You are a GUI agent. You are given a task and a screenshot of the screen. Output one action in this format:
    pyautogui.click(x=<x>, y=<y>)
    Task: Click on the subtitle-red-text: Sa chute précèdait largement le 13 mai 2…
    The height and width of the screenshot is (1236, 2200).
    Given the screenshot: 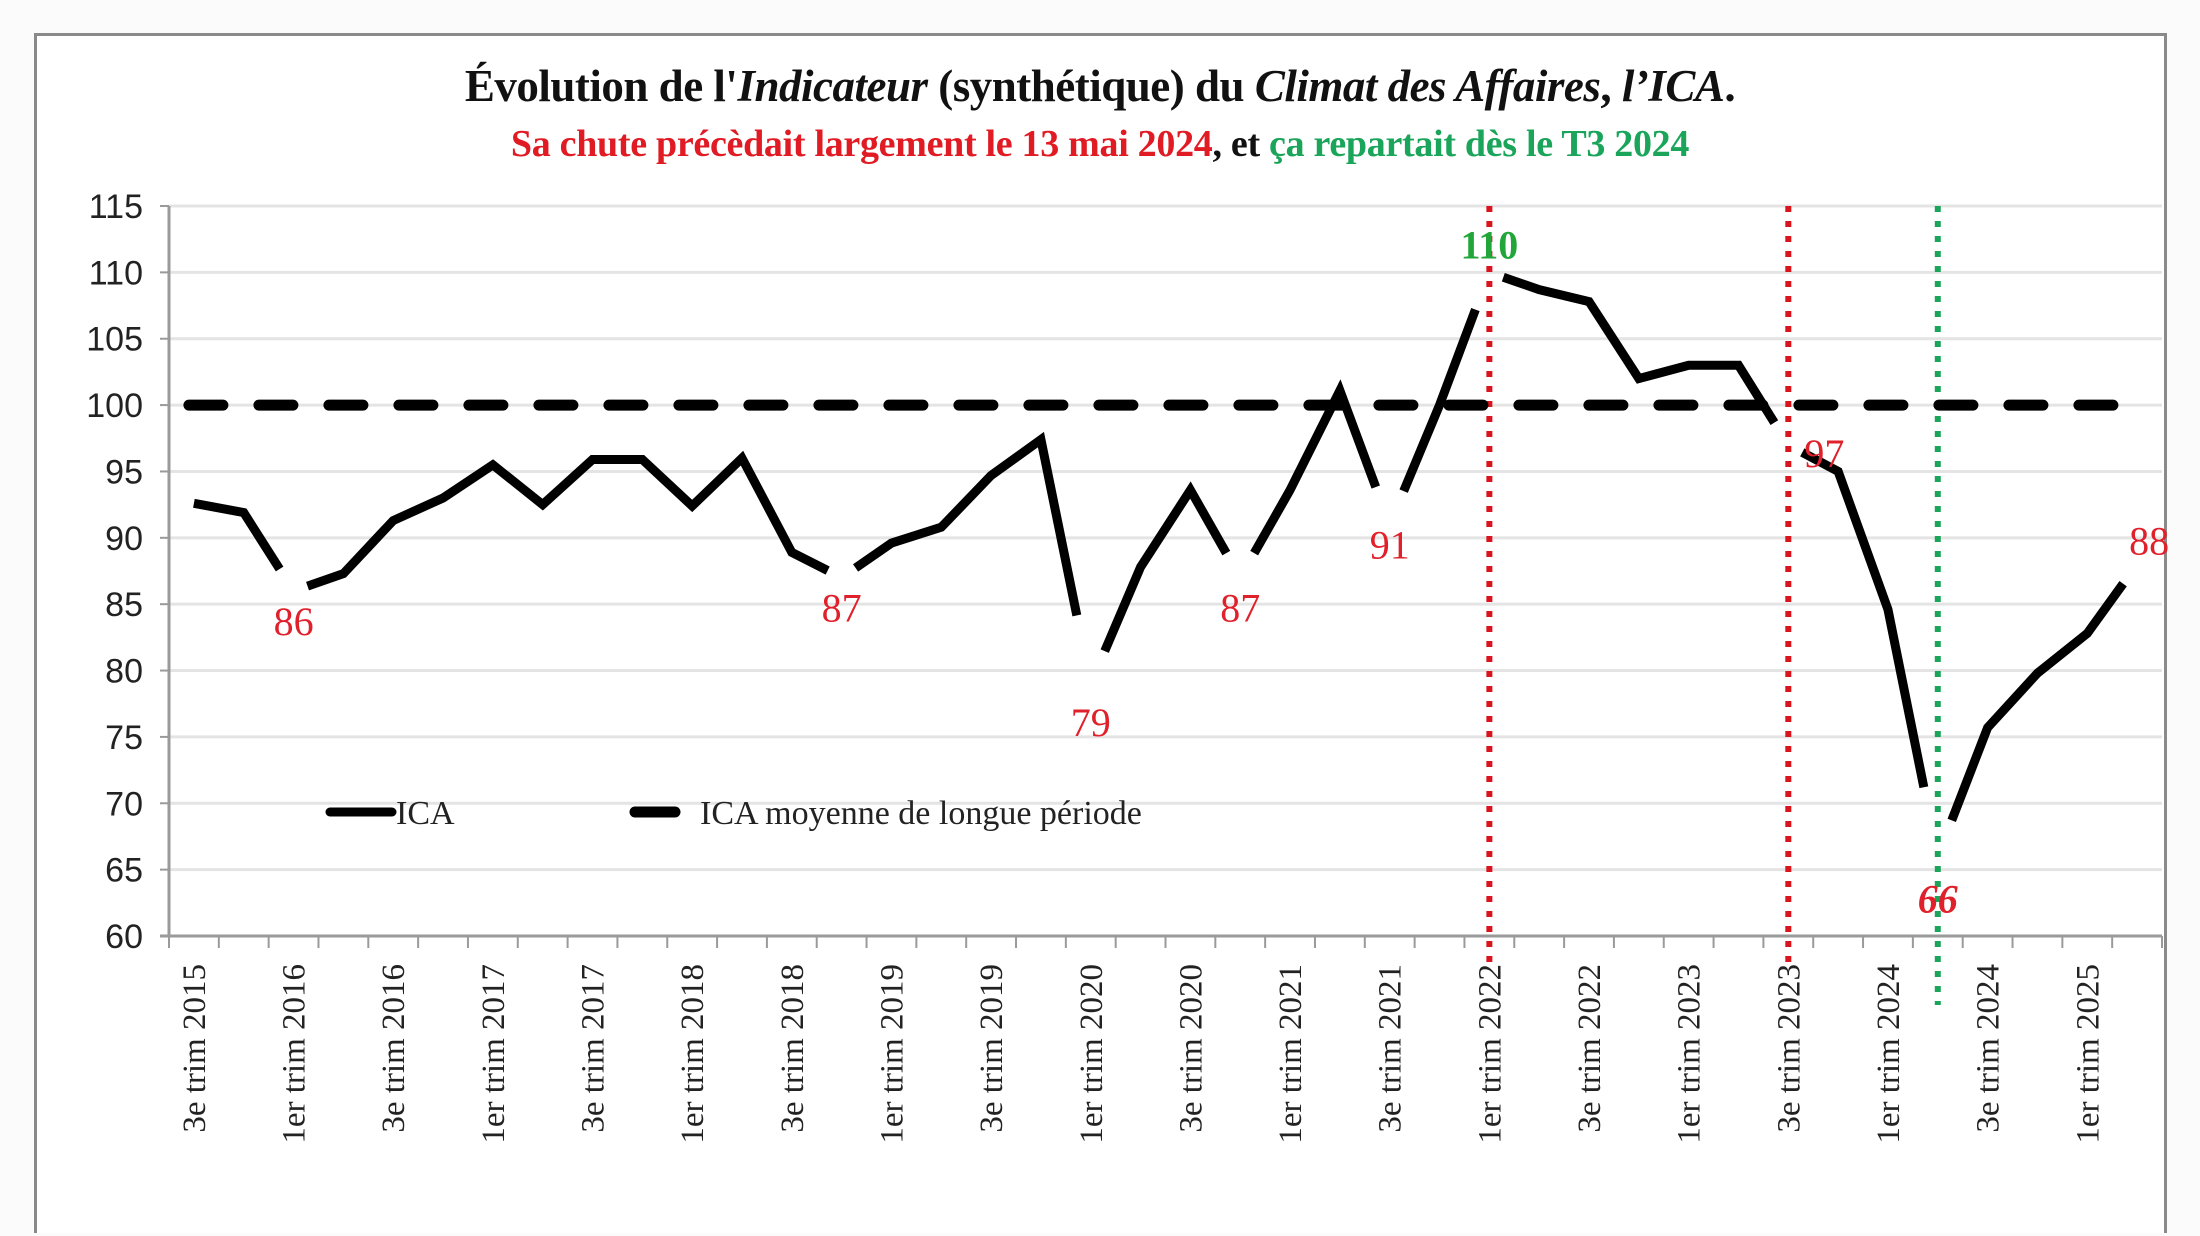 What is the action you would take?
    pyautogui.click(x=861, y=144)
    